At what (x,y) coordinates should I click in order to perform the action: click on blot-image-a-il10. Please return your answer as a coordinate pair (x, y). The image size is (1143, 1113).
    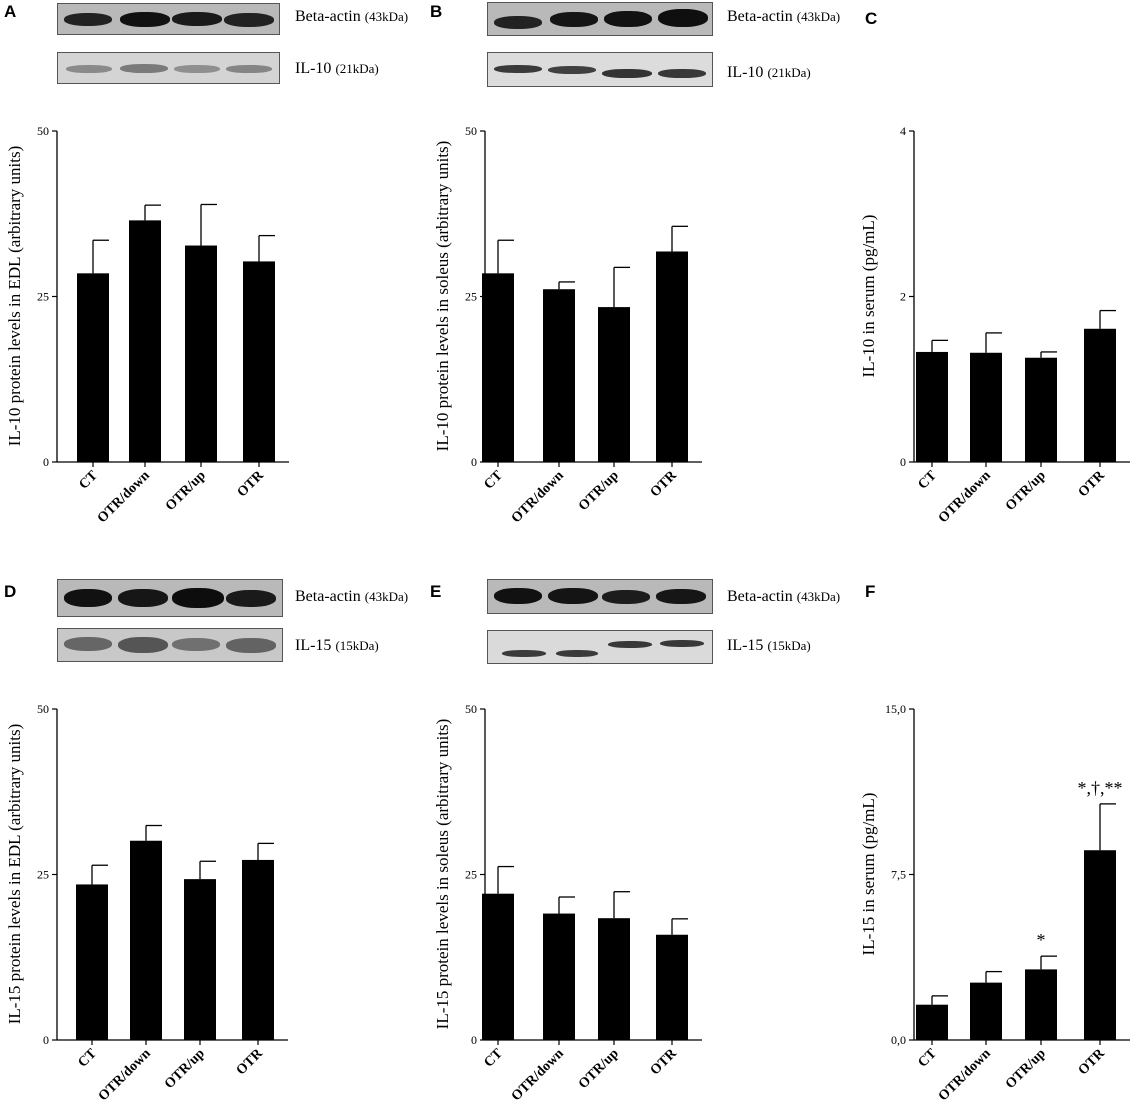
    Looking at the image, I should click on (168, 68).